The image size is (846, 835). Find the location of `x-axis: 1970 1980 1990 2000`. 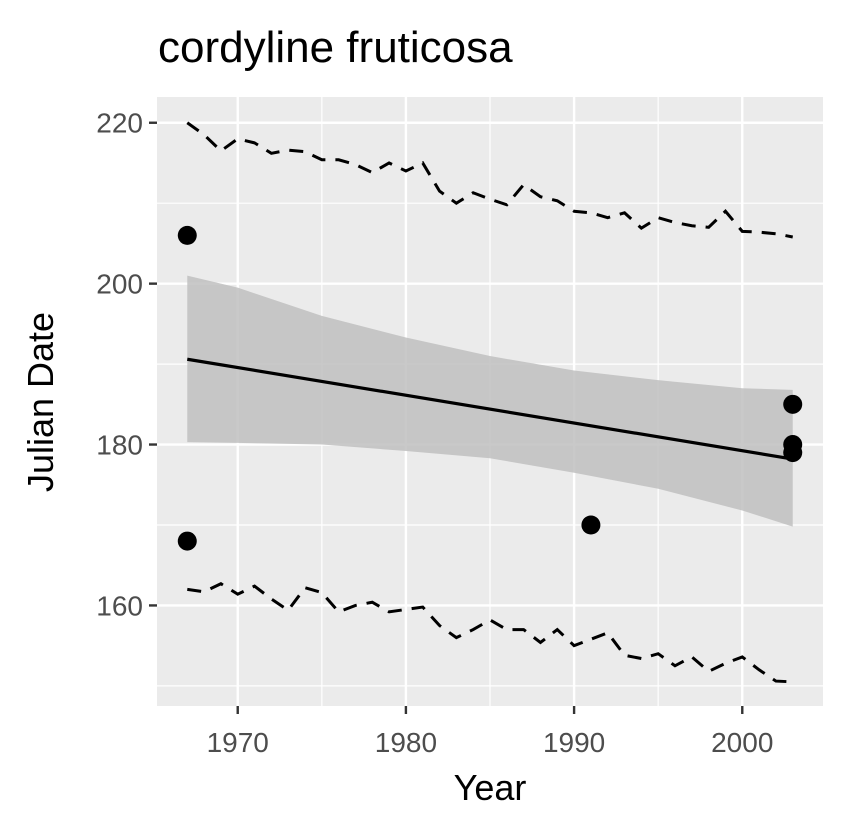

x-axis: 1970 1980 1990 2000 is located at coordinates (490, 732).